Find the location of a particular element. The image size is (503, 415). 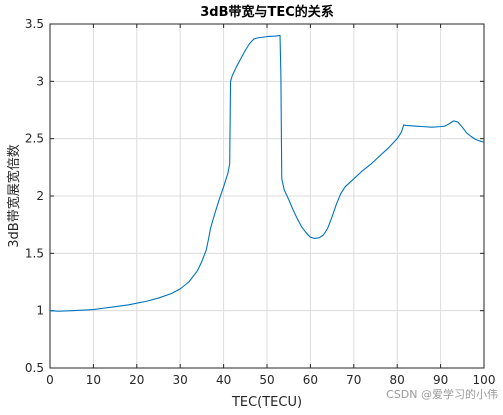

y-tick-label: 0.5 is located at coordinates (34, 368).